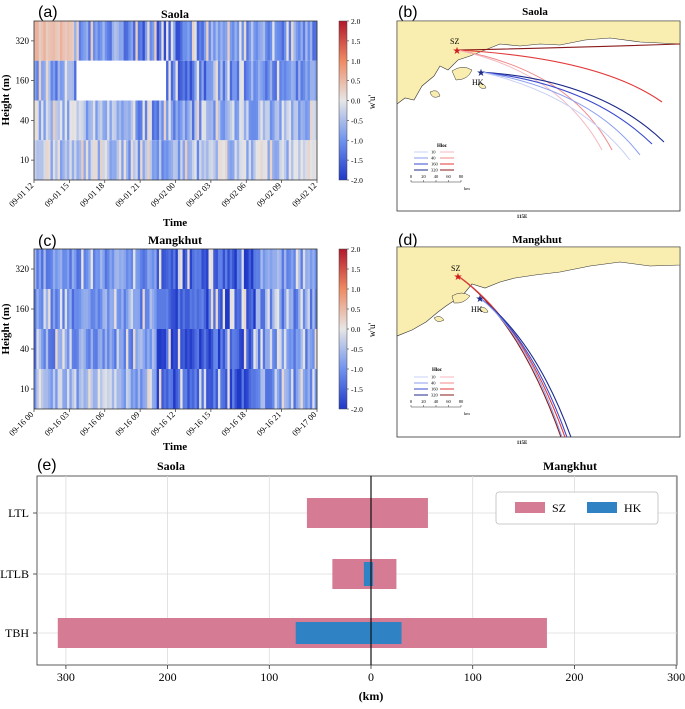  Describe the element at coordinates (433, 383) in the screenshot. I see `legend-level-label: 40` at that location.